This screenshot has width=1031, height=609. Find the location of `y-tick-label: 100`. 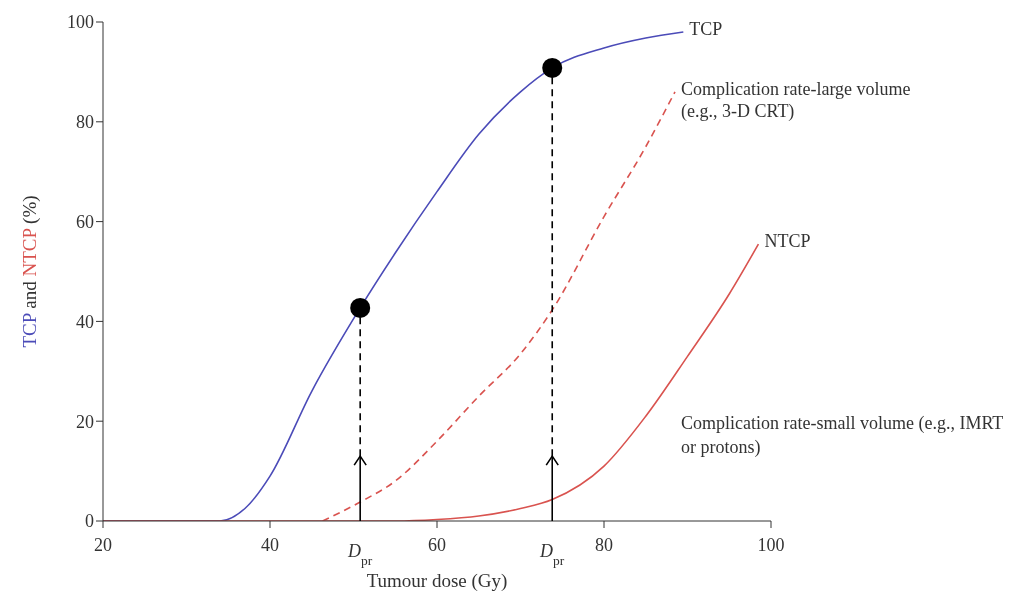

y-tick-label: 100 is located at coordinates (80, 22).